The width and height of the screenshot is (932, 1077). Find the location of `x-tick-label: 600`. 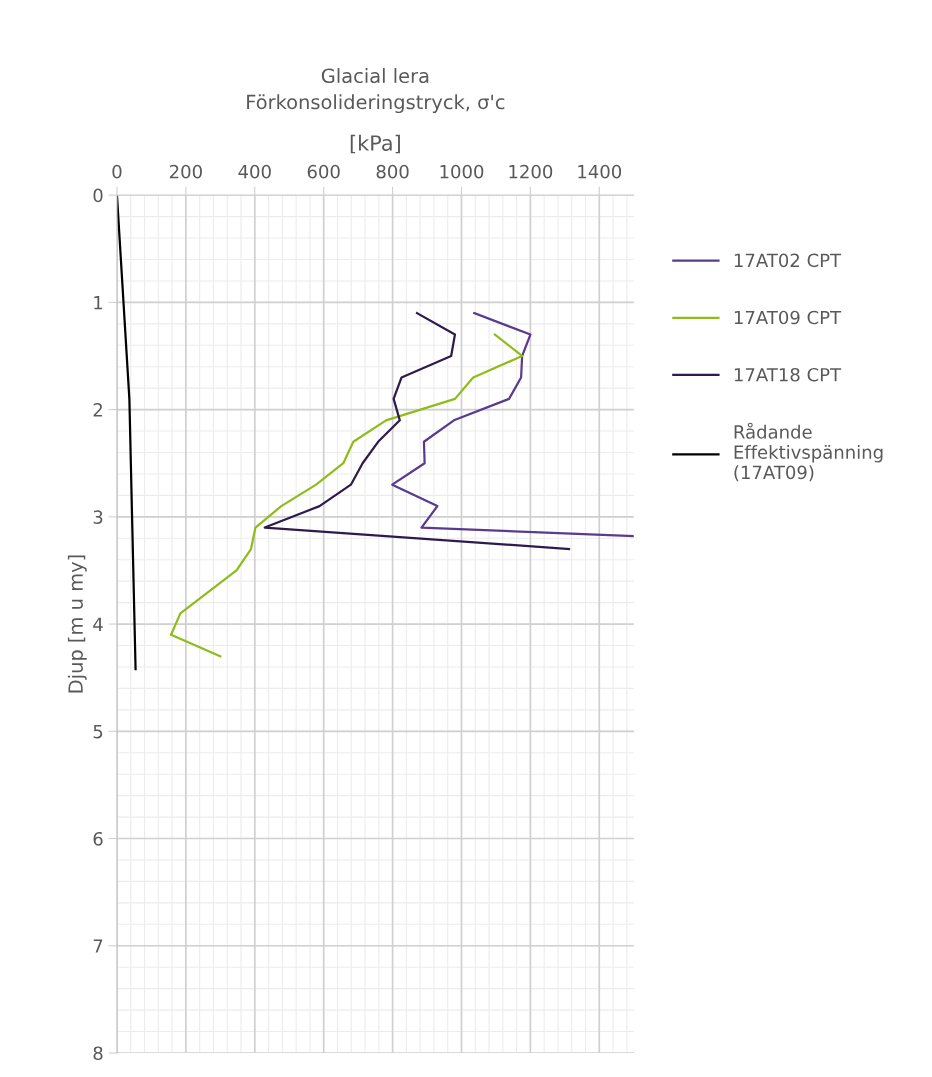

x-tick-label: 600 is located at coordinates (323, 171).